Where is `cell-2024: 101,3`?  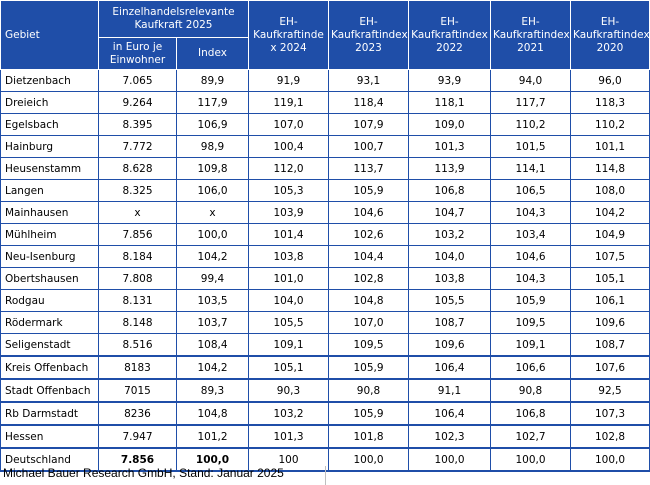
cell-2024: 101,3 is located at coordinates (288, 437).